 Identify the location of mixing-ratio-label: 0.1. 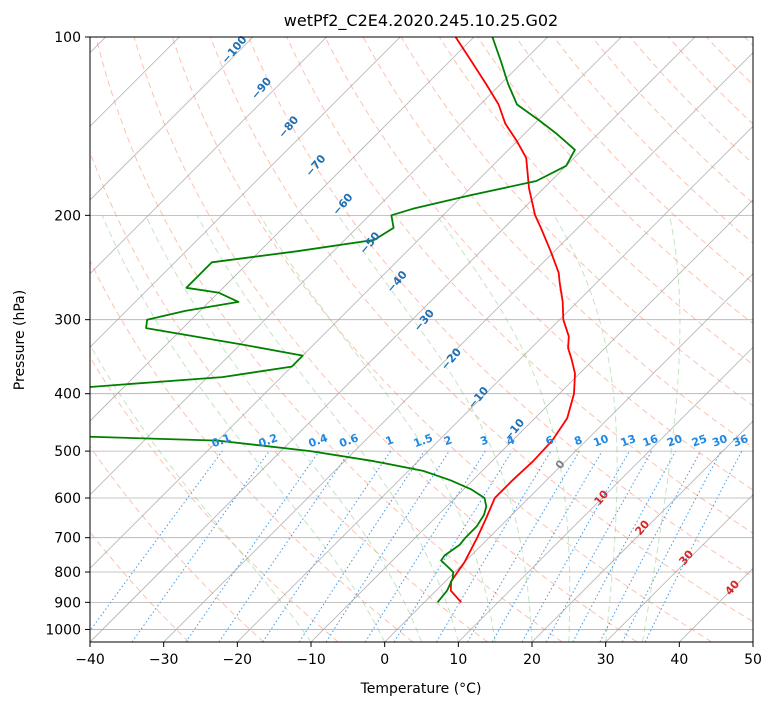
(221, 440).